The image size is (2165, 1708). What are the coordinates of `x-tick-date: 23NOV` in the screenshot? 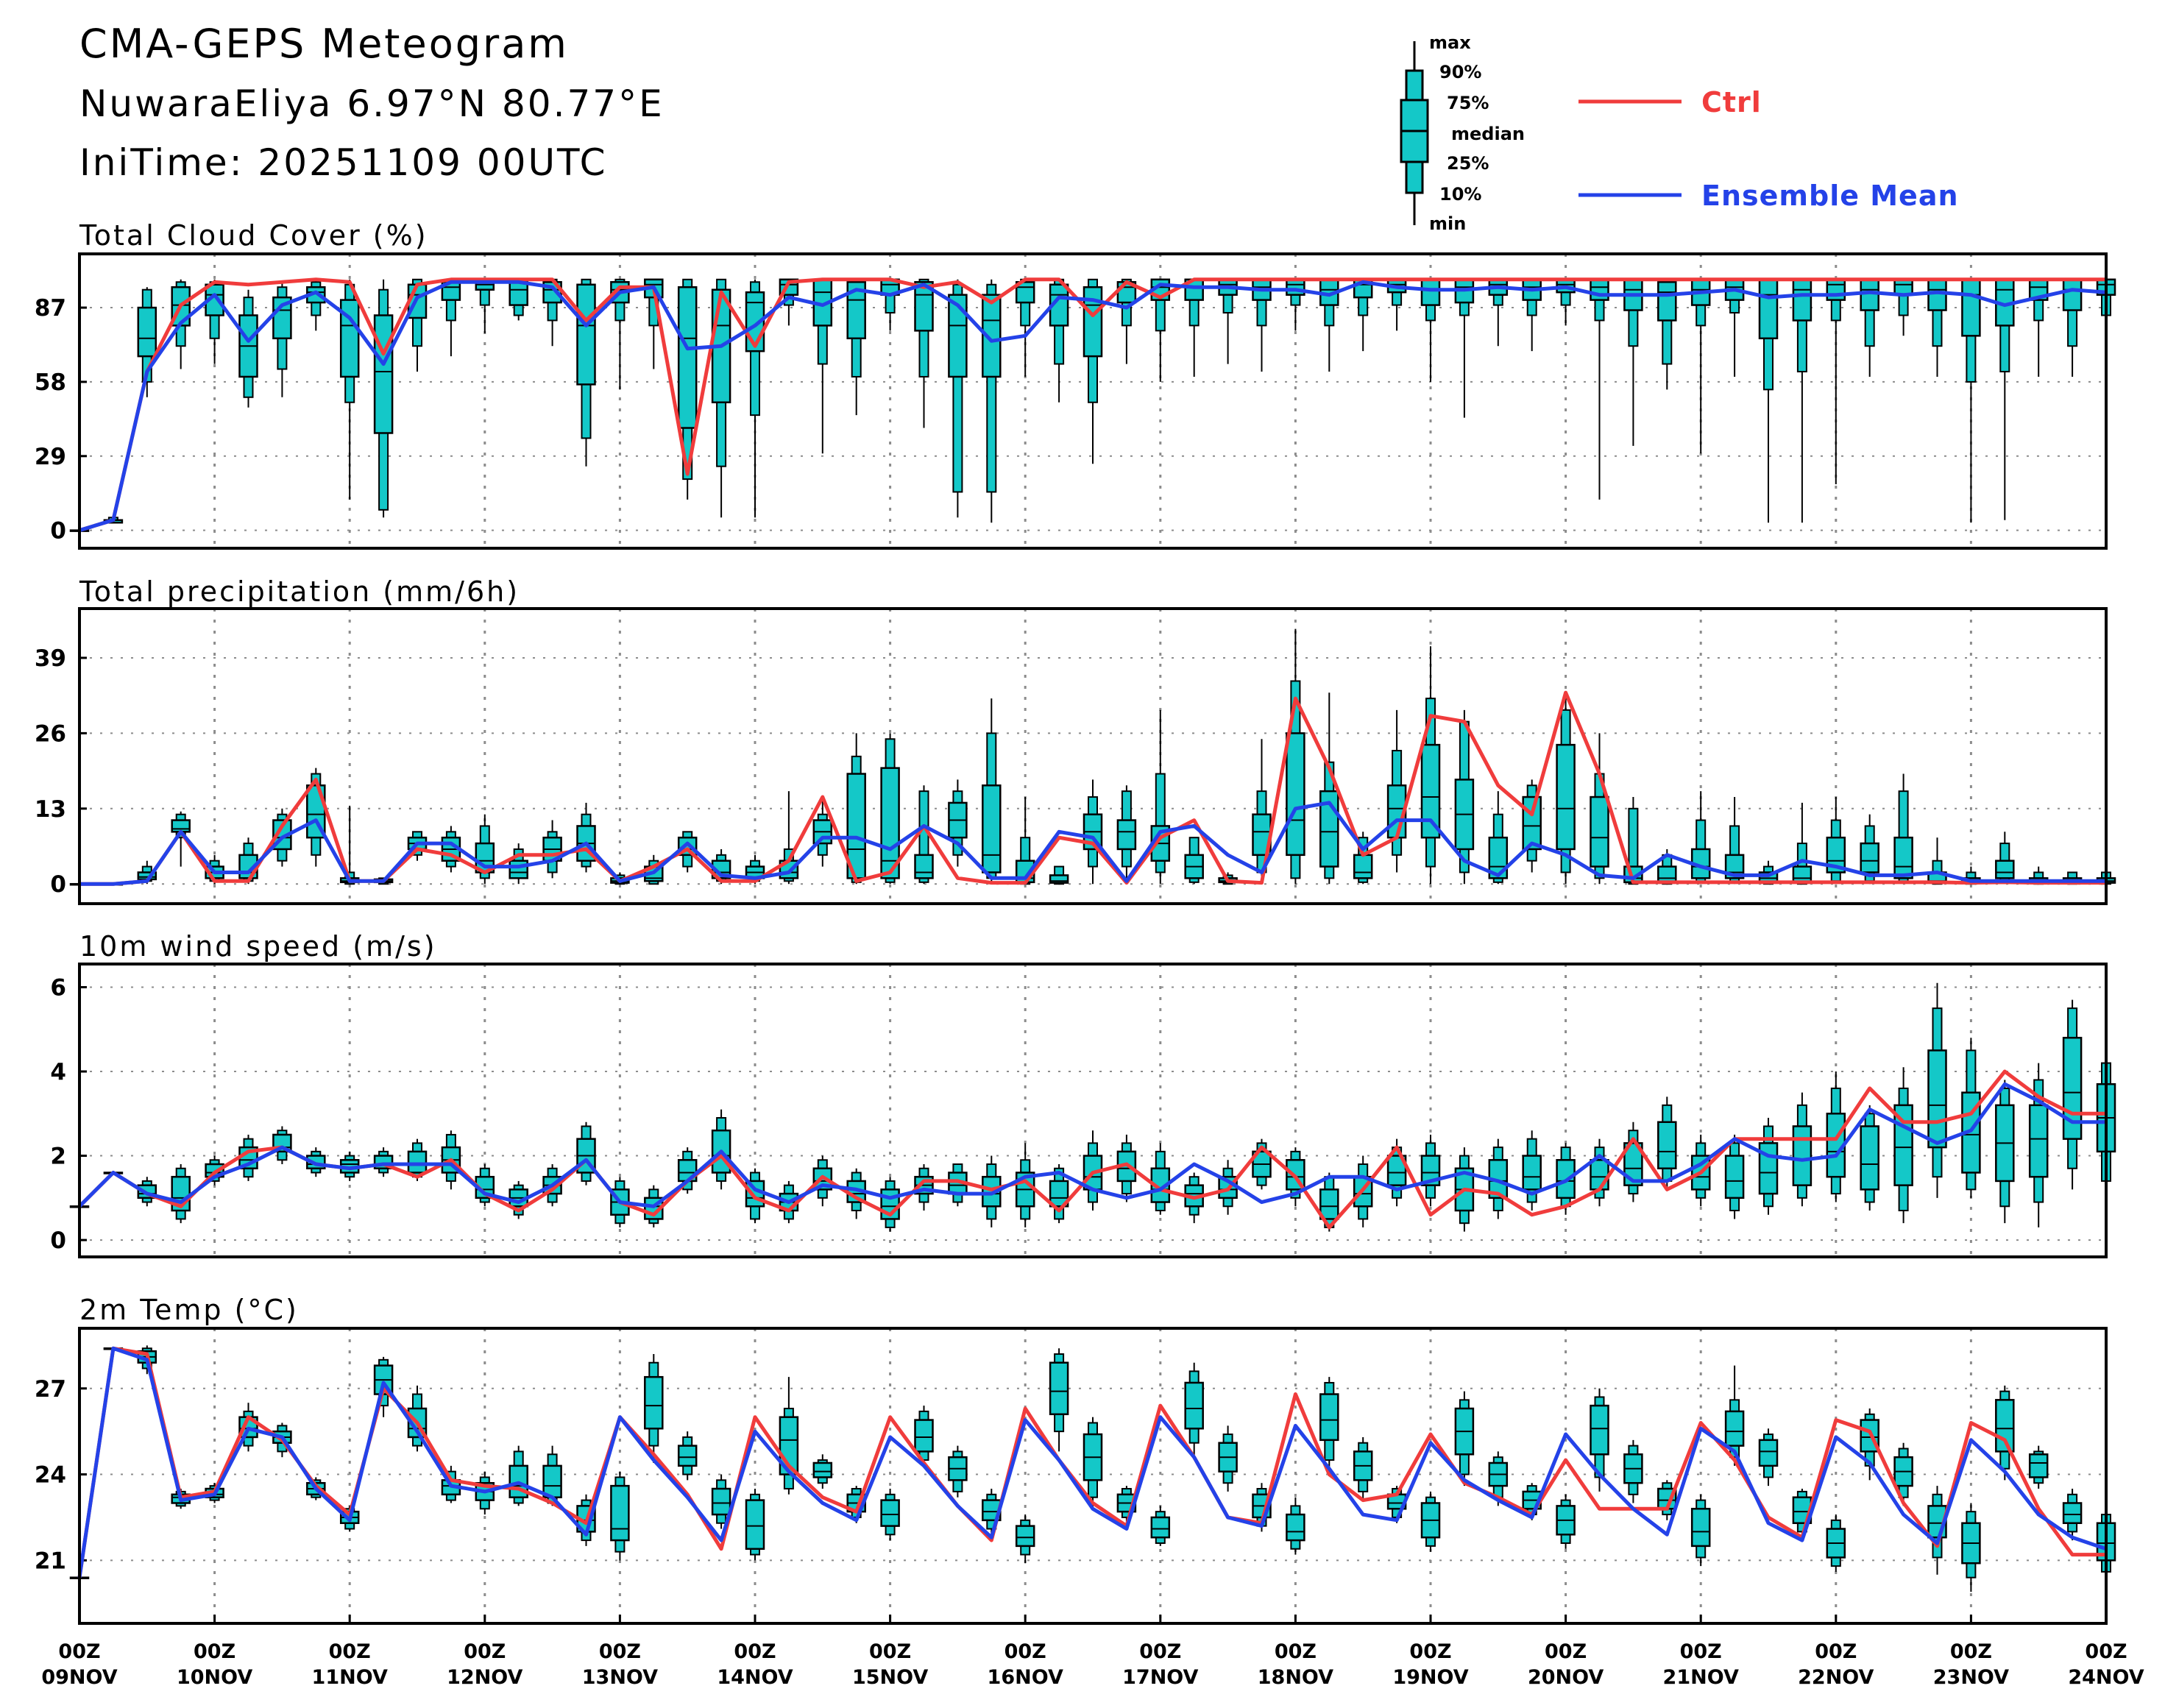 It's located at (1971, 1678).